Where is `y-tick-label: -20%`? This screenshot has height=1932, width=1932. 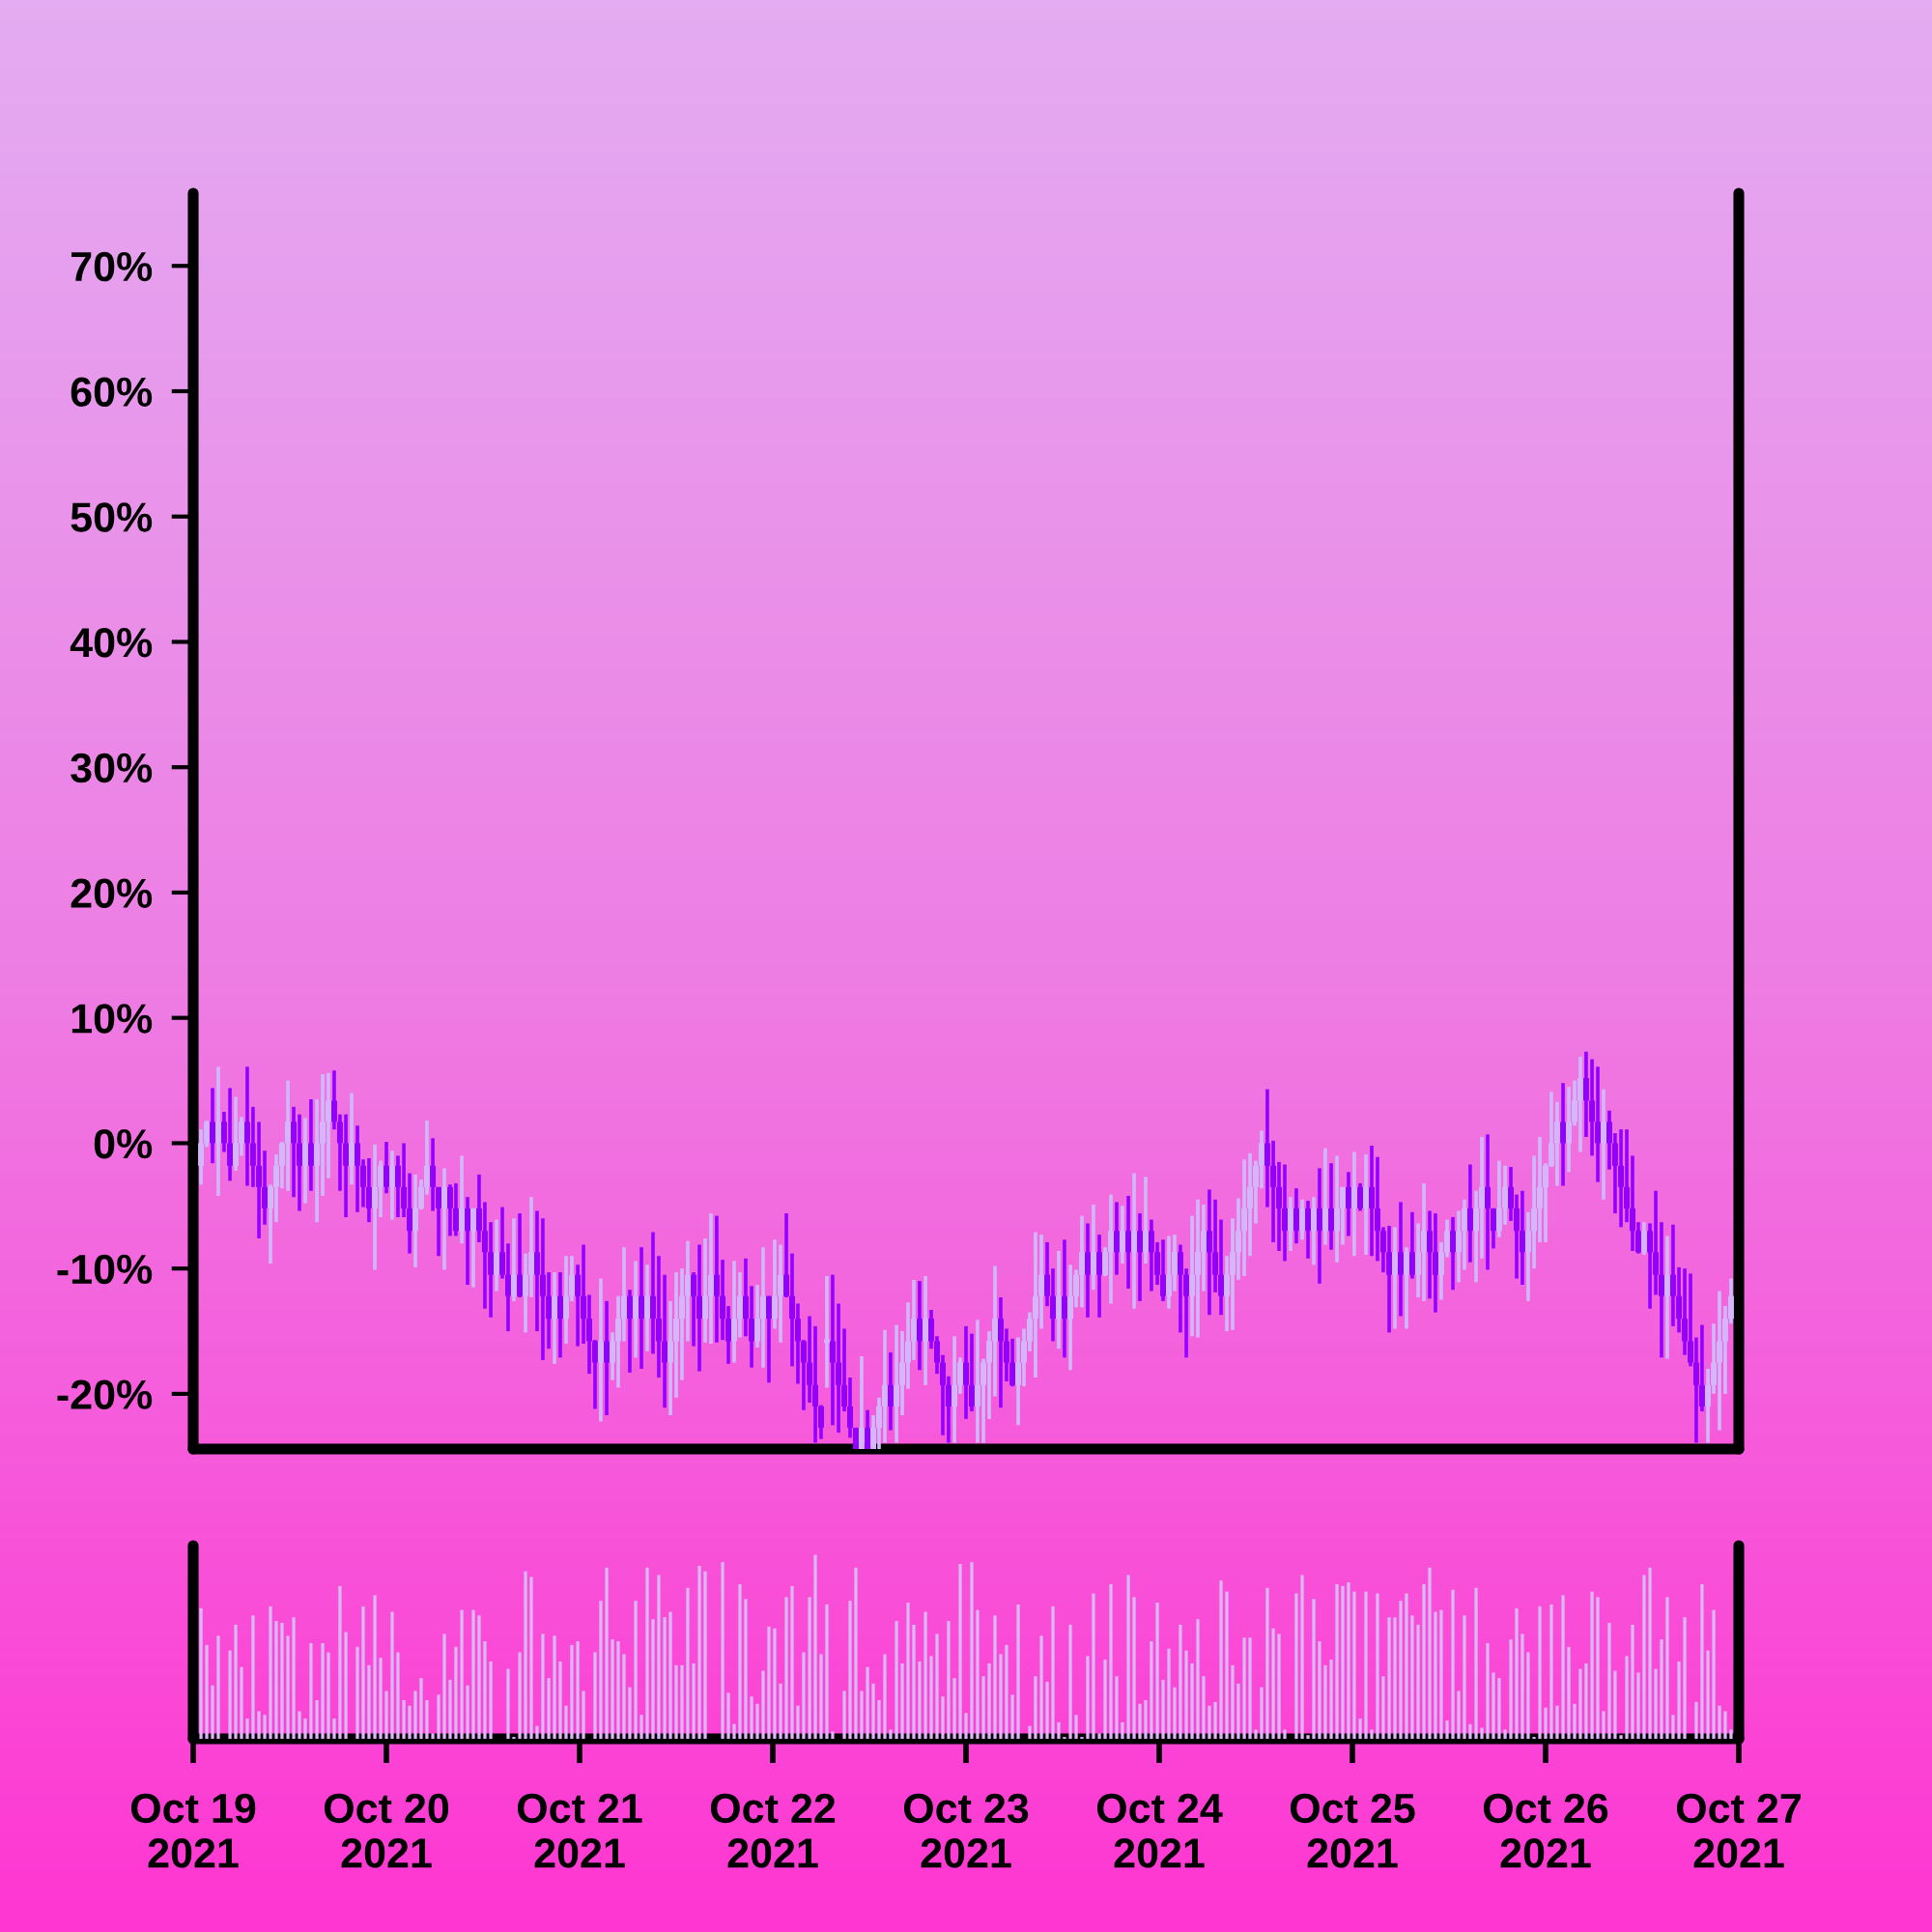 y-tick-label: -20% is located at coordinates (105, 1394).